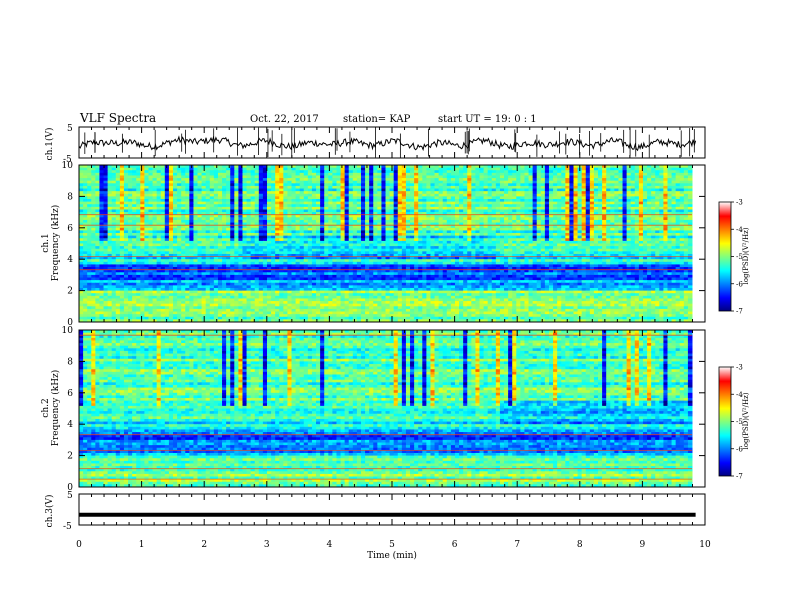 This screenshot has width=792, height=612. I want to click on date-label: Oct. 22, 2017, so click(284, 119).